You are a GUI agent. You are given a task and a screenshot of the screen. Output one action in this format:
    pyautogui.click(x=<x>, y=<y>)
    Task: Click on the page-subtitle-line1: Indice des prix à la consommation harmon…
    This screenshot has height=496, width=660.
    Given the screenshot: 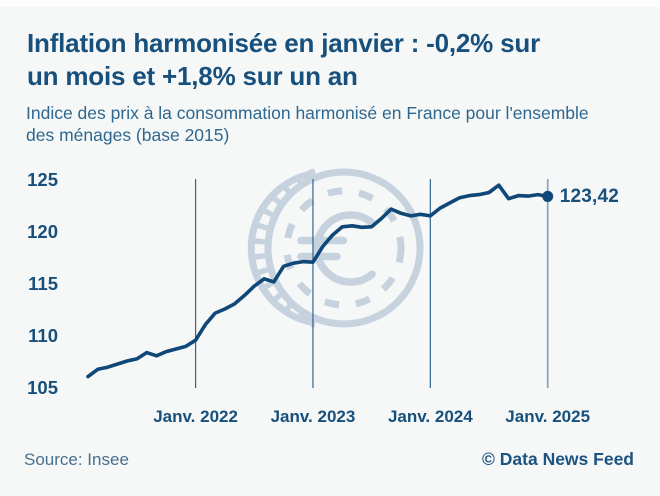 What is the action you would take?
    pyautogui.click(x=307, y=113)
    